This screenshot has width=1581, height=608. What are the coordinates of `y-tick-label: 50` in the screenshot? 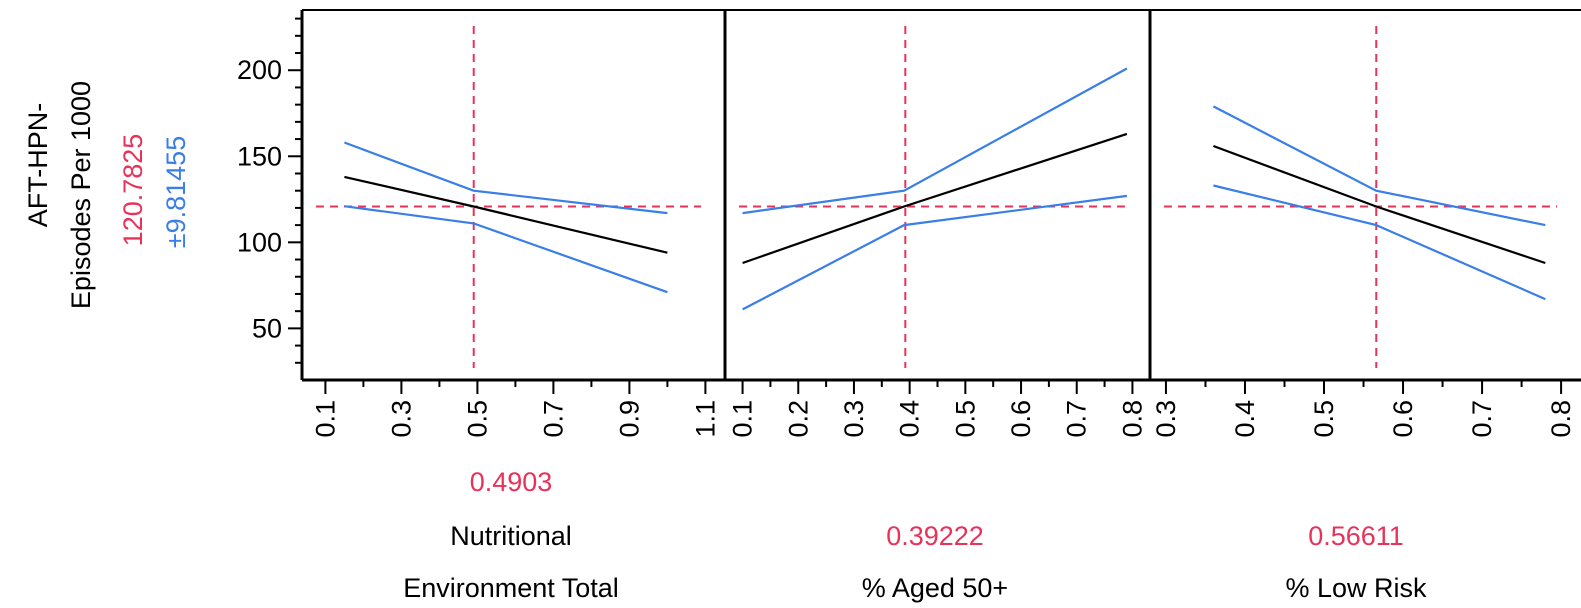 It's located at (267, 328).